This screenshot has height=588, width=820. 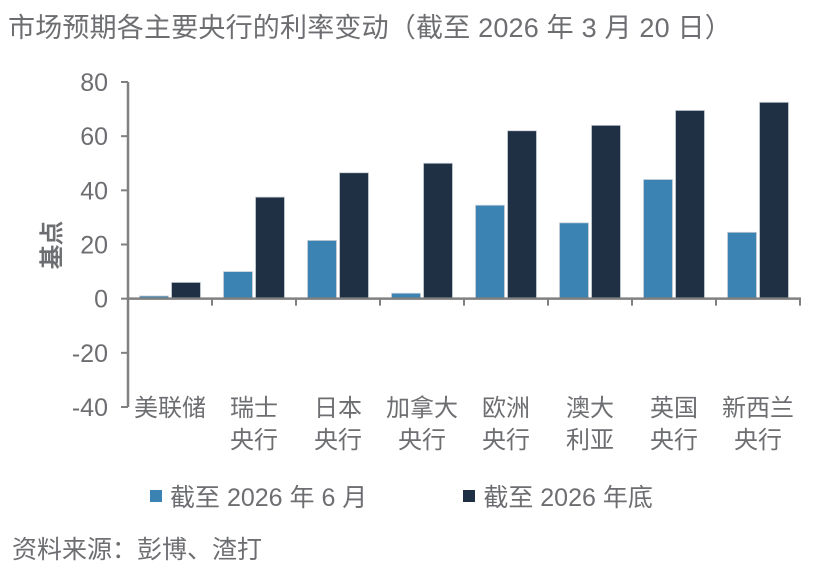 I want to click on legend-swatch-yearend, so click(x=469, y=496).